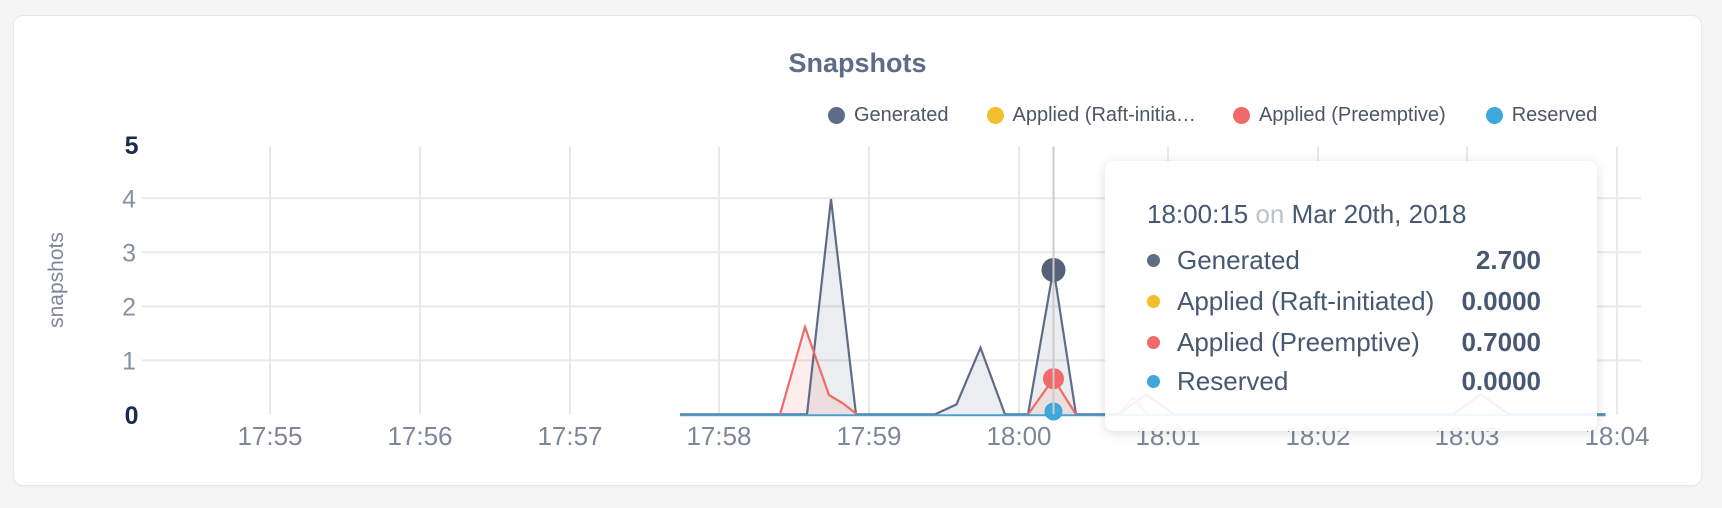 Image resolution: width=1722 pixels, height=508 pixels. I want to click on svg-text: 1, so click(129, 361).